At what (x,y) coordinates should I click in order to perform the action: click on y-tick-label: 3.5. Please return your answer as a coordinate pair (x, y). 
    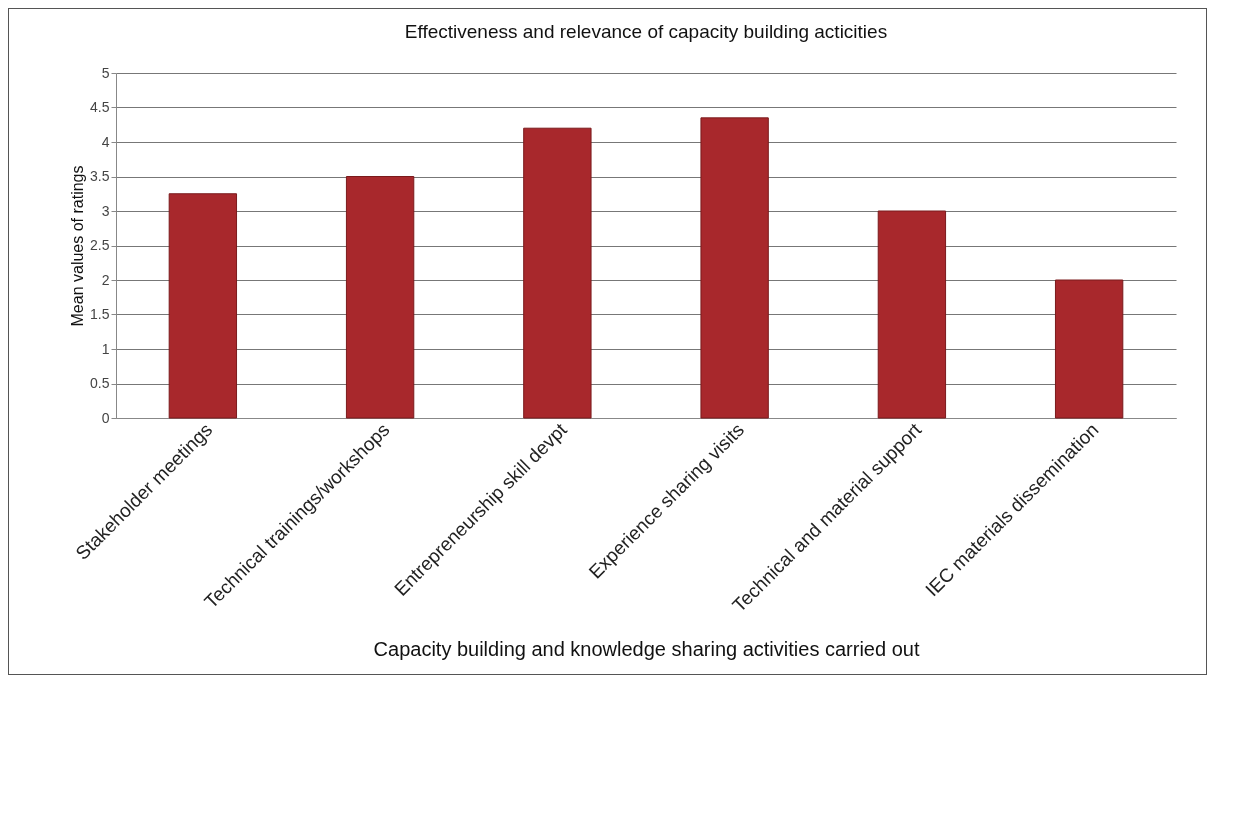
    Looking at the image, I should click on (100, 176).